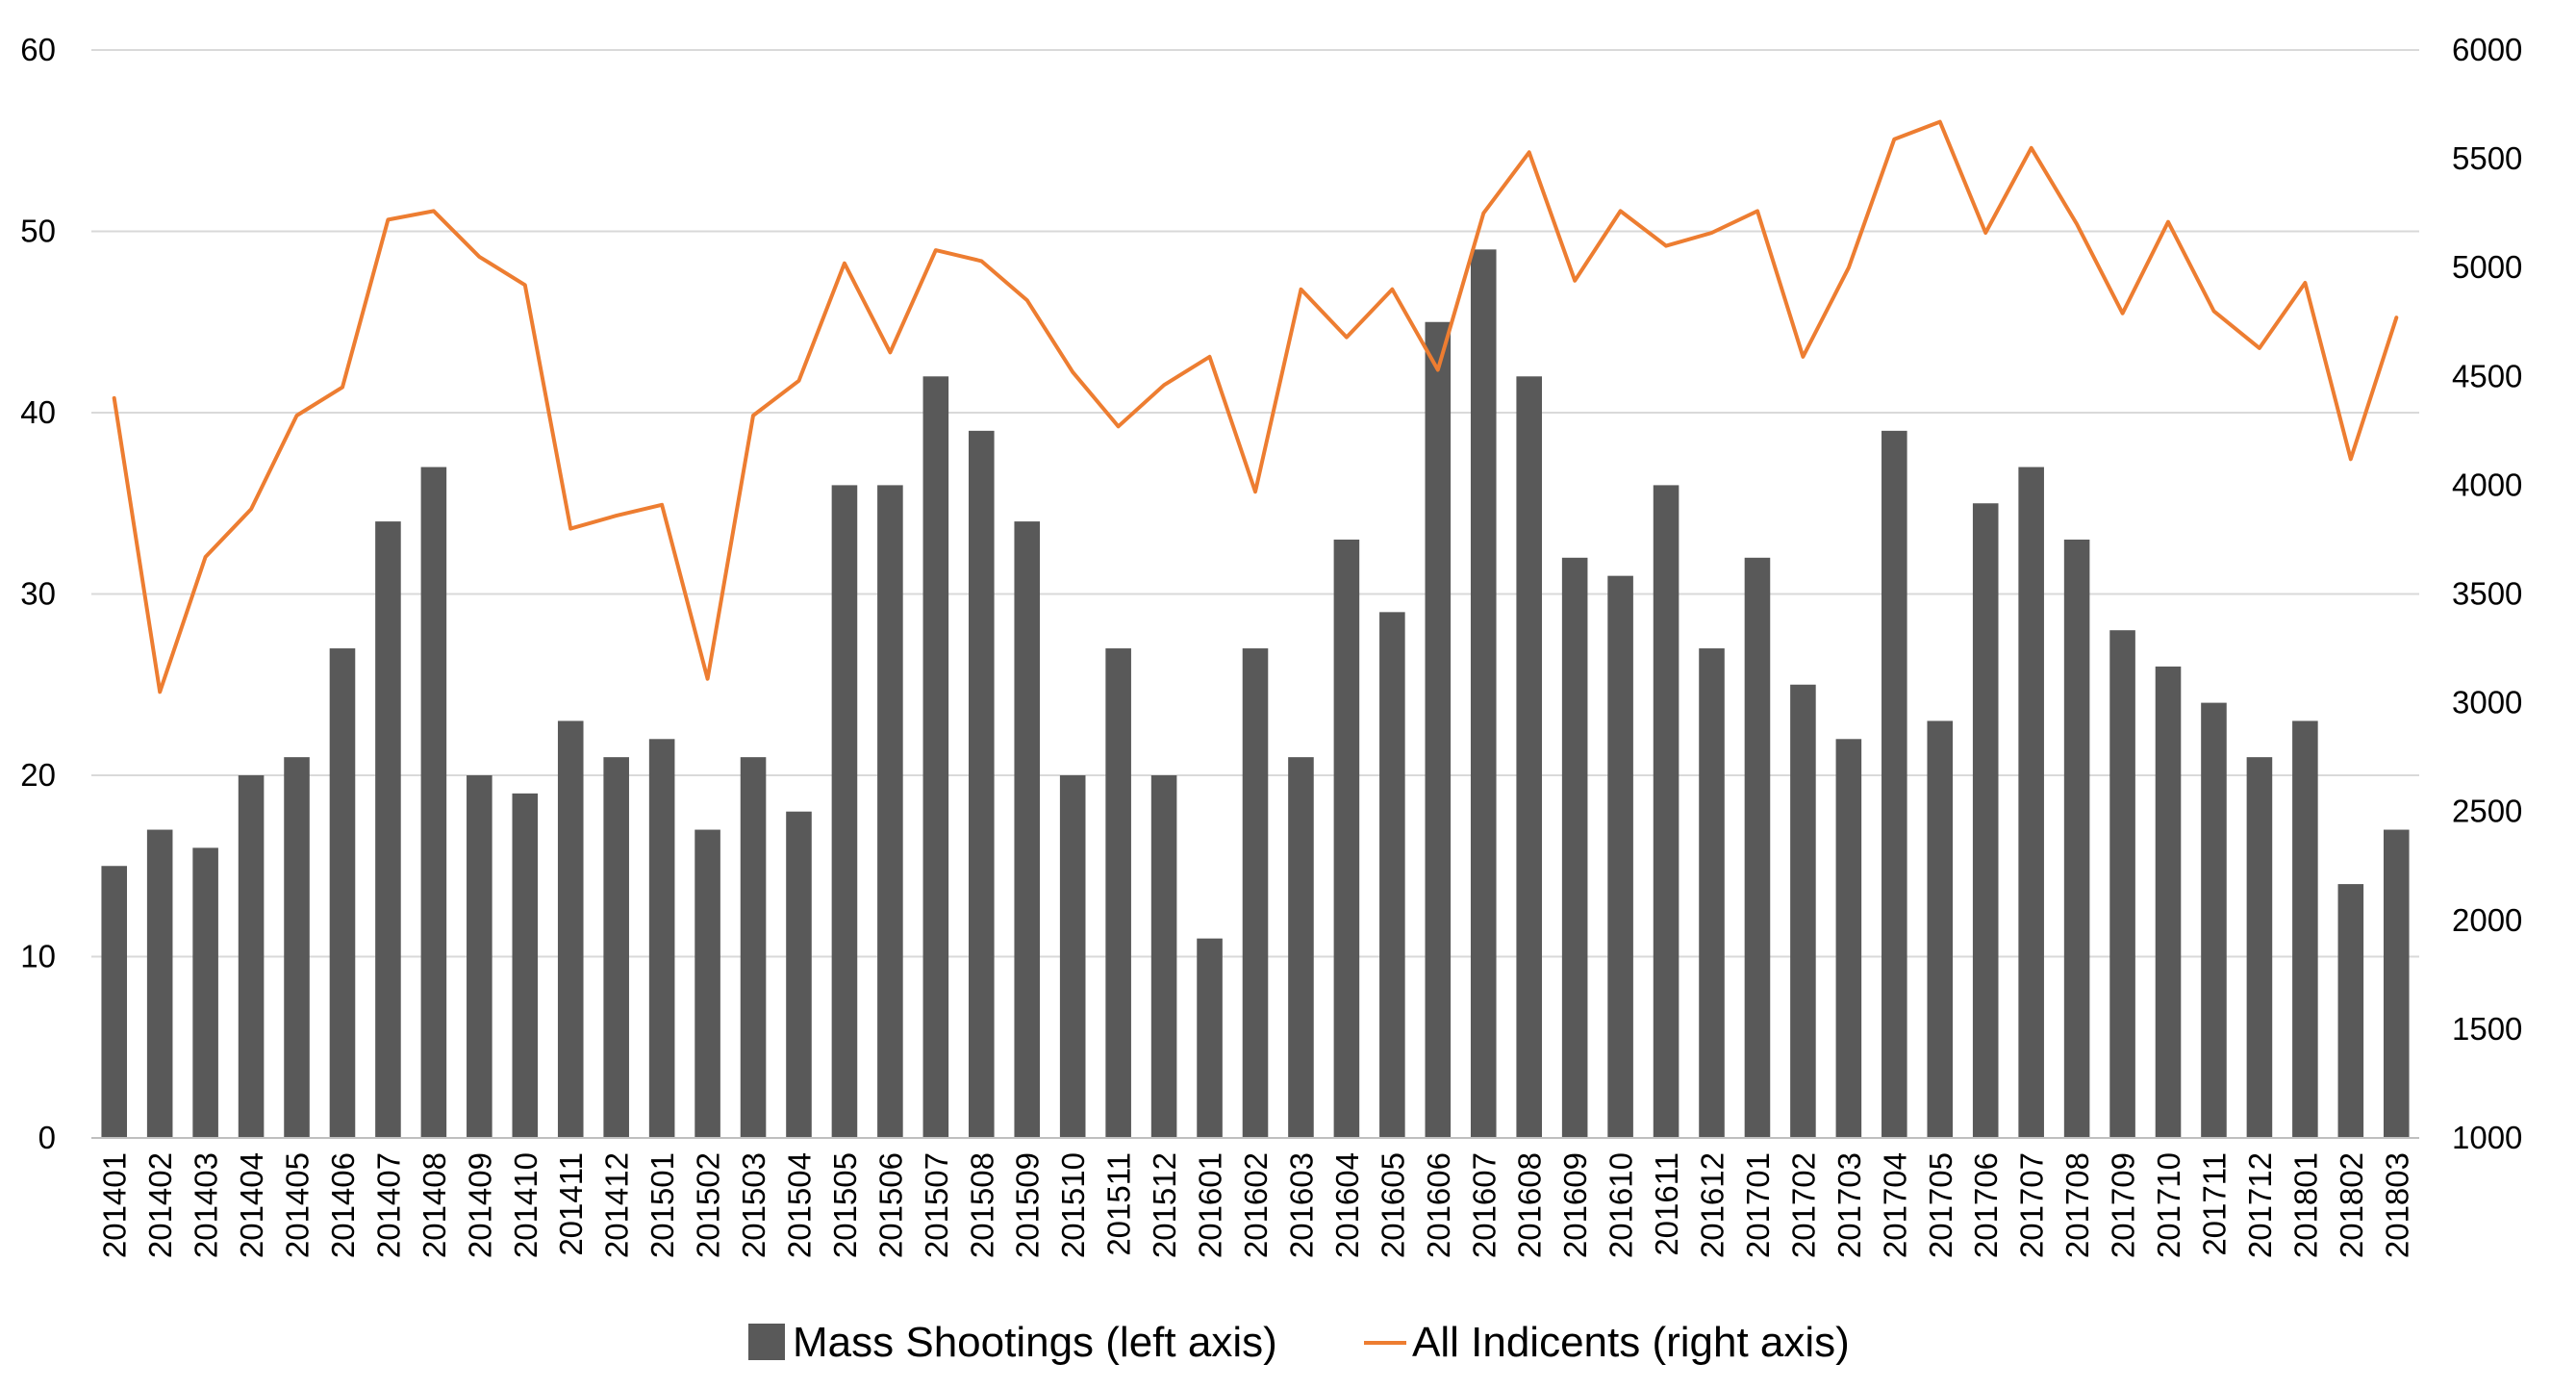  I want to click on x-axis-tick-label: 201603, so click(1301, 1205).